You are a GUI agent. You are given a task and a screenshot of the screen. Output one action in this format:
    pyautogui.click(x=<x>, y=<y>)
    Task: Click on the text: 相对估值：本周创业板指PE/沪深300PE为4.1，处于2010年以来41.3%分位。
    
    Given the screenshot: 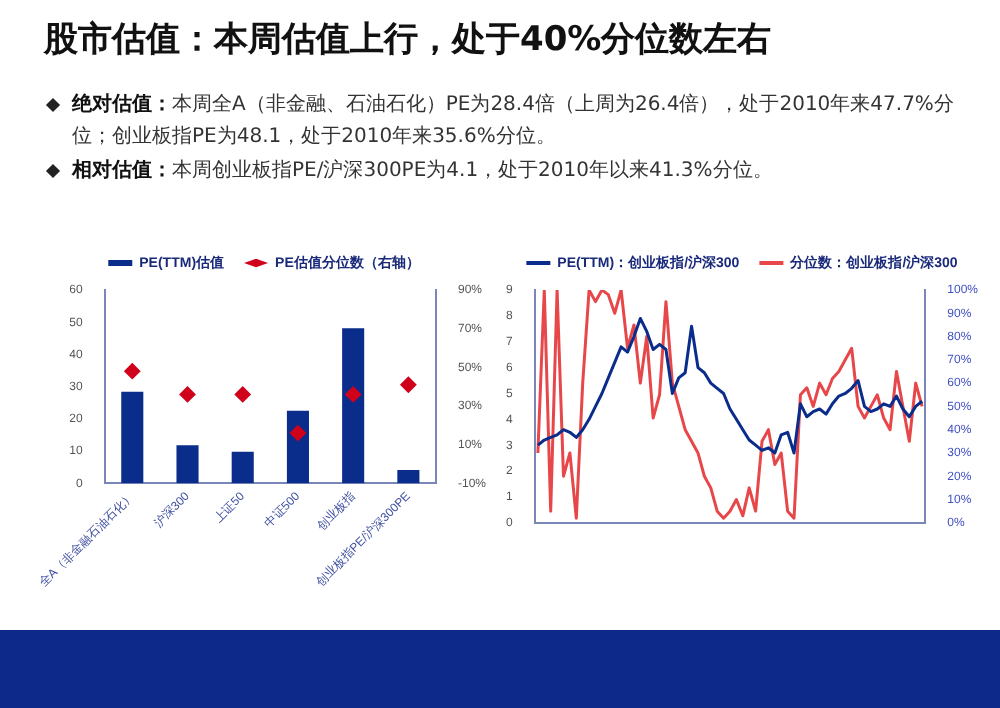 What is the action you would take?
    pyautogui.click(x=422, y=171)
    